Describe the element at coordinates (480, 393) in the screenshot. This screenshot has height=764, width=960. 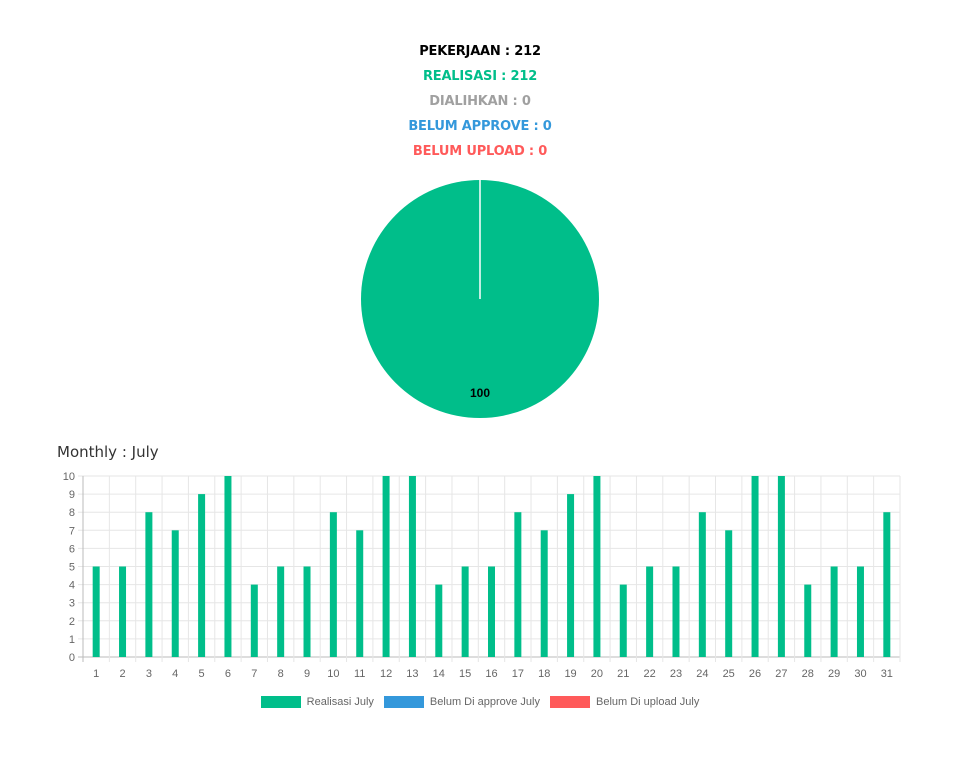
I see `pie-data-label: 100` at that location.